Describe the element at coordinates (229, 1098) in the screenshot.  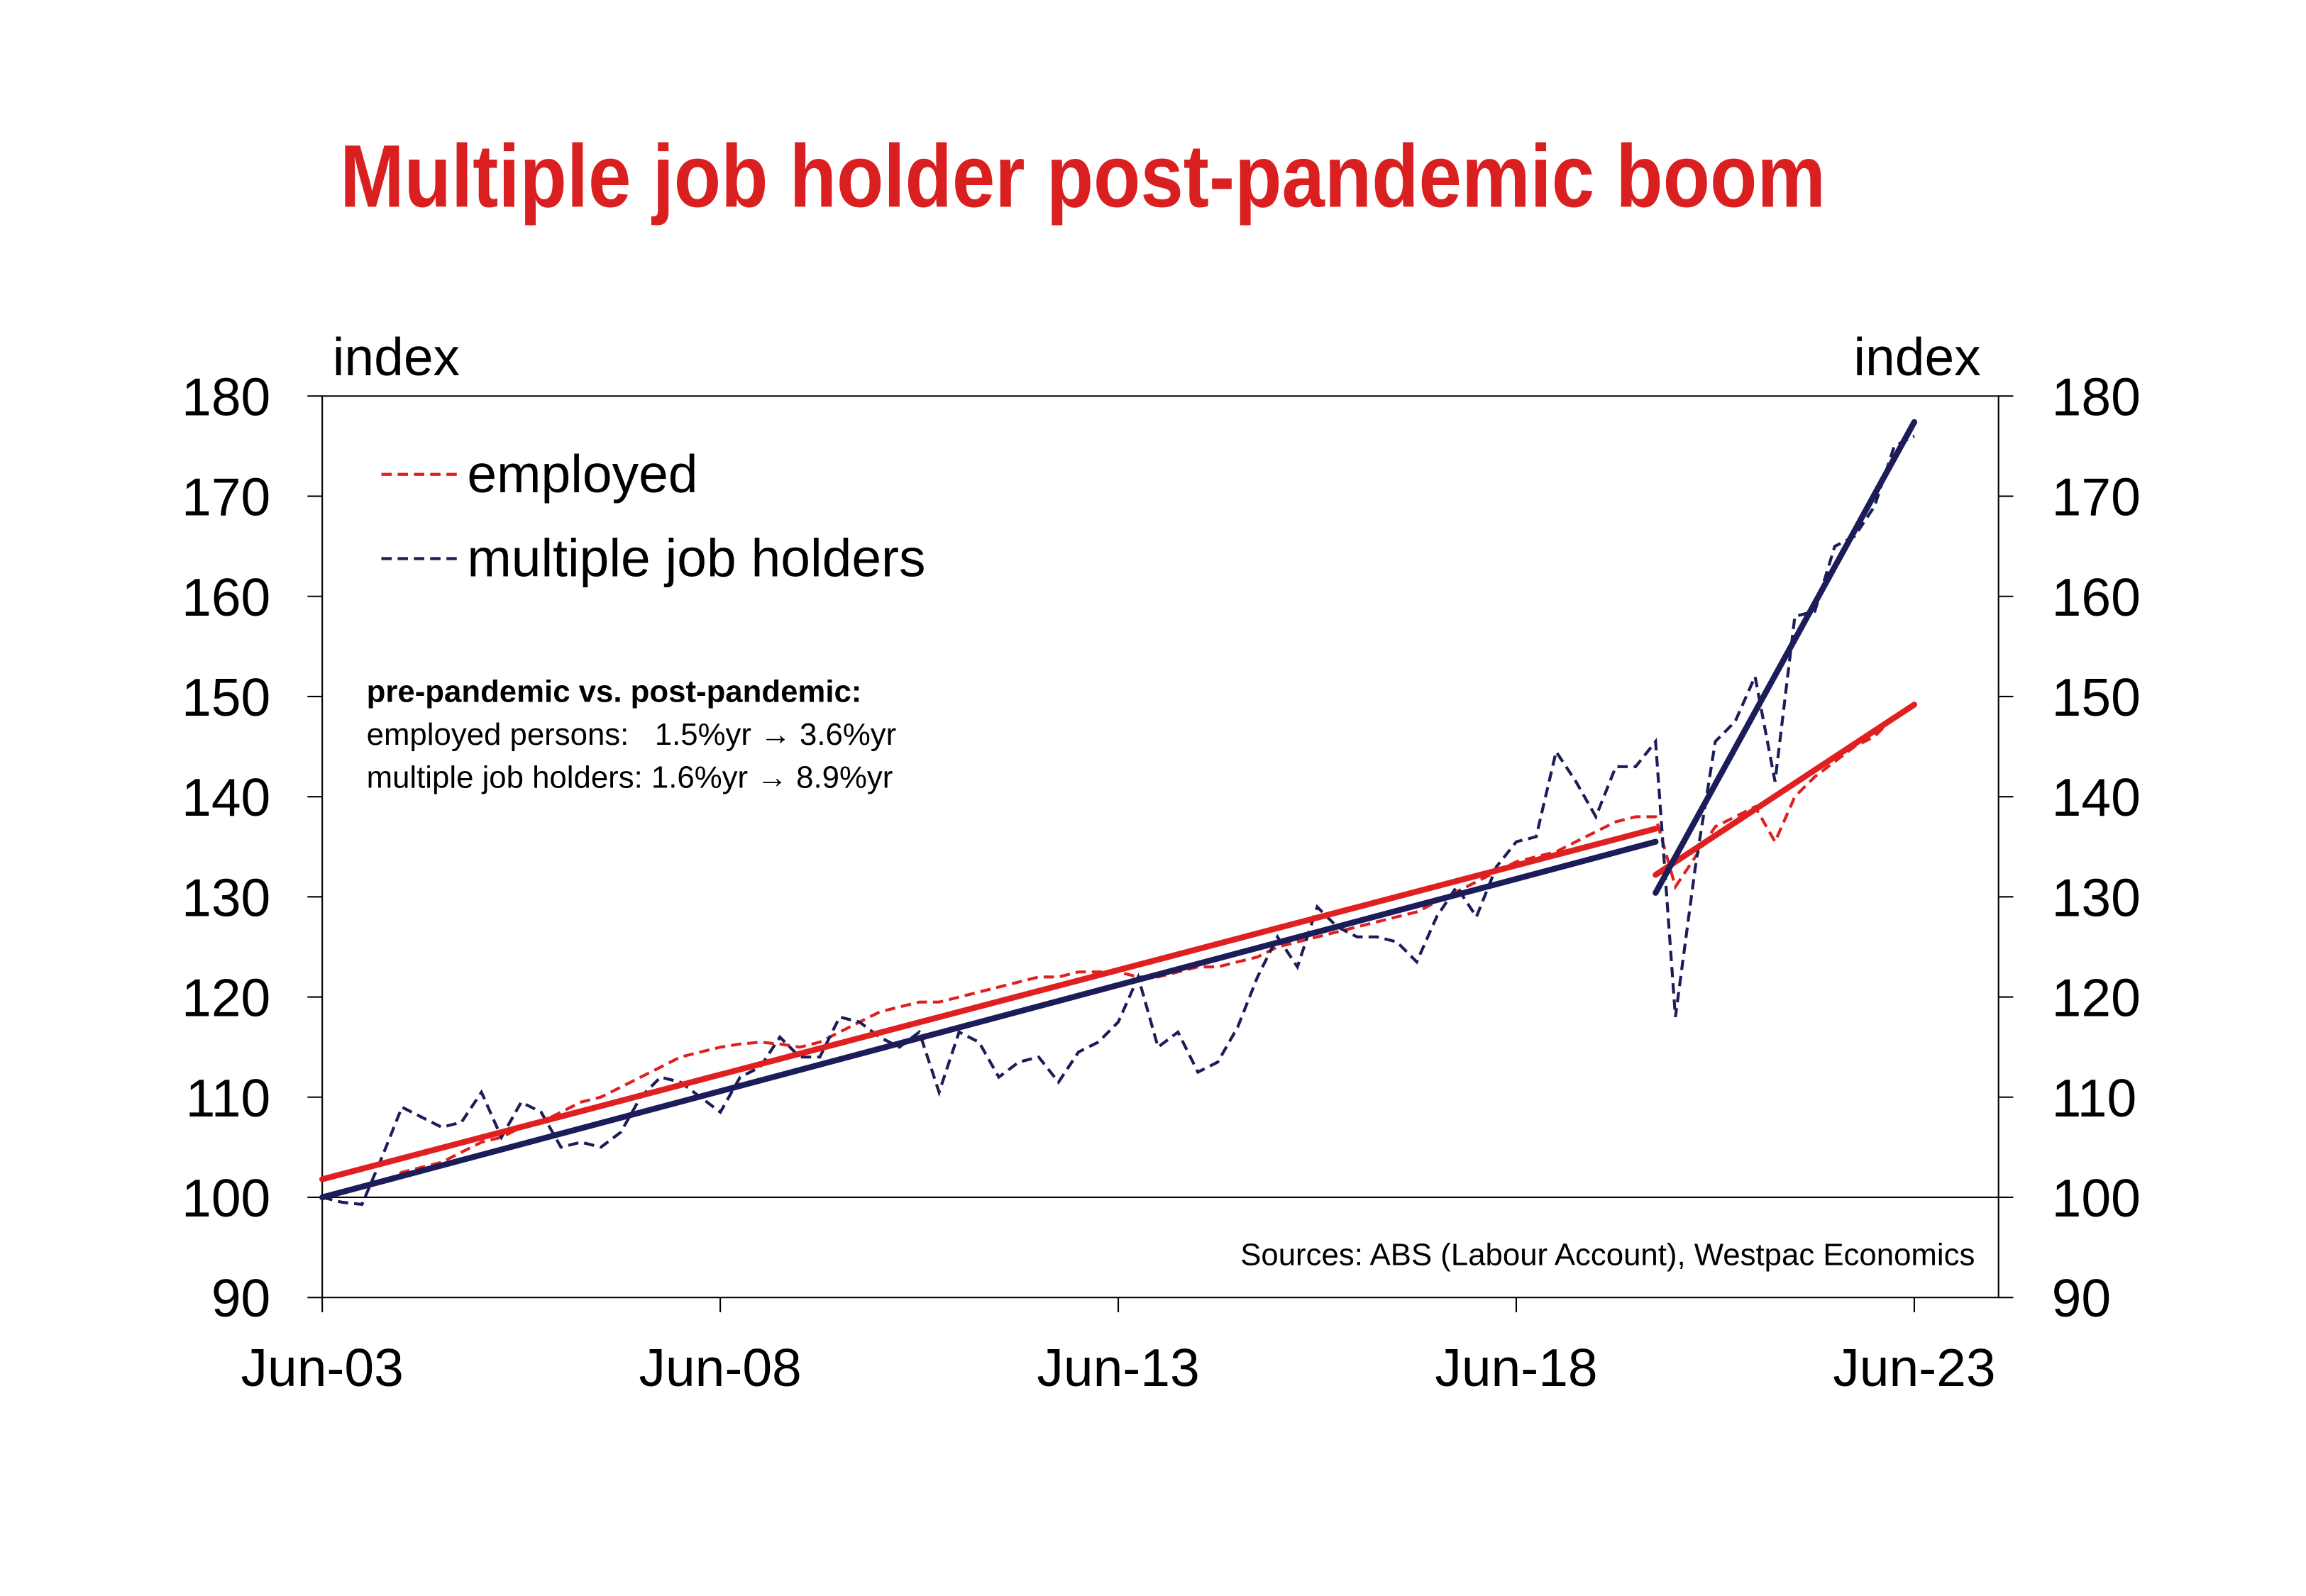
I see `y-tick-label: 110` at that location.